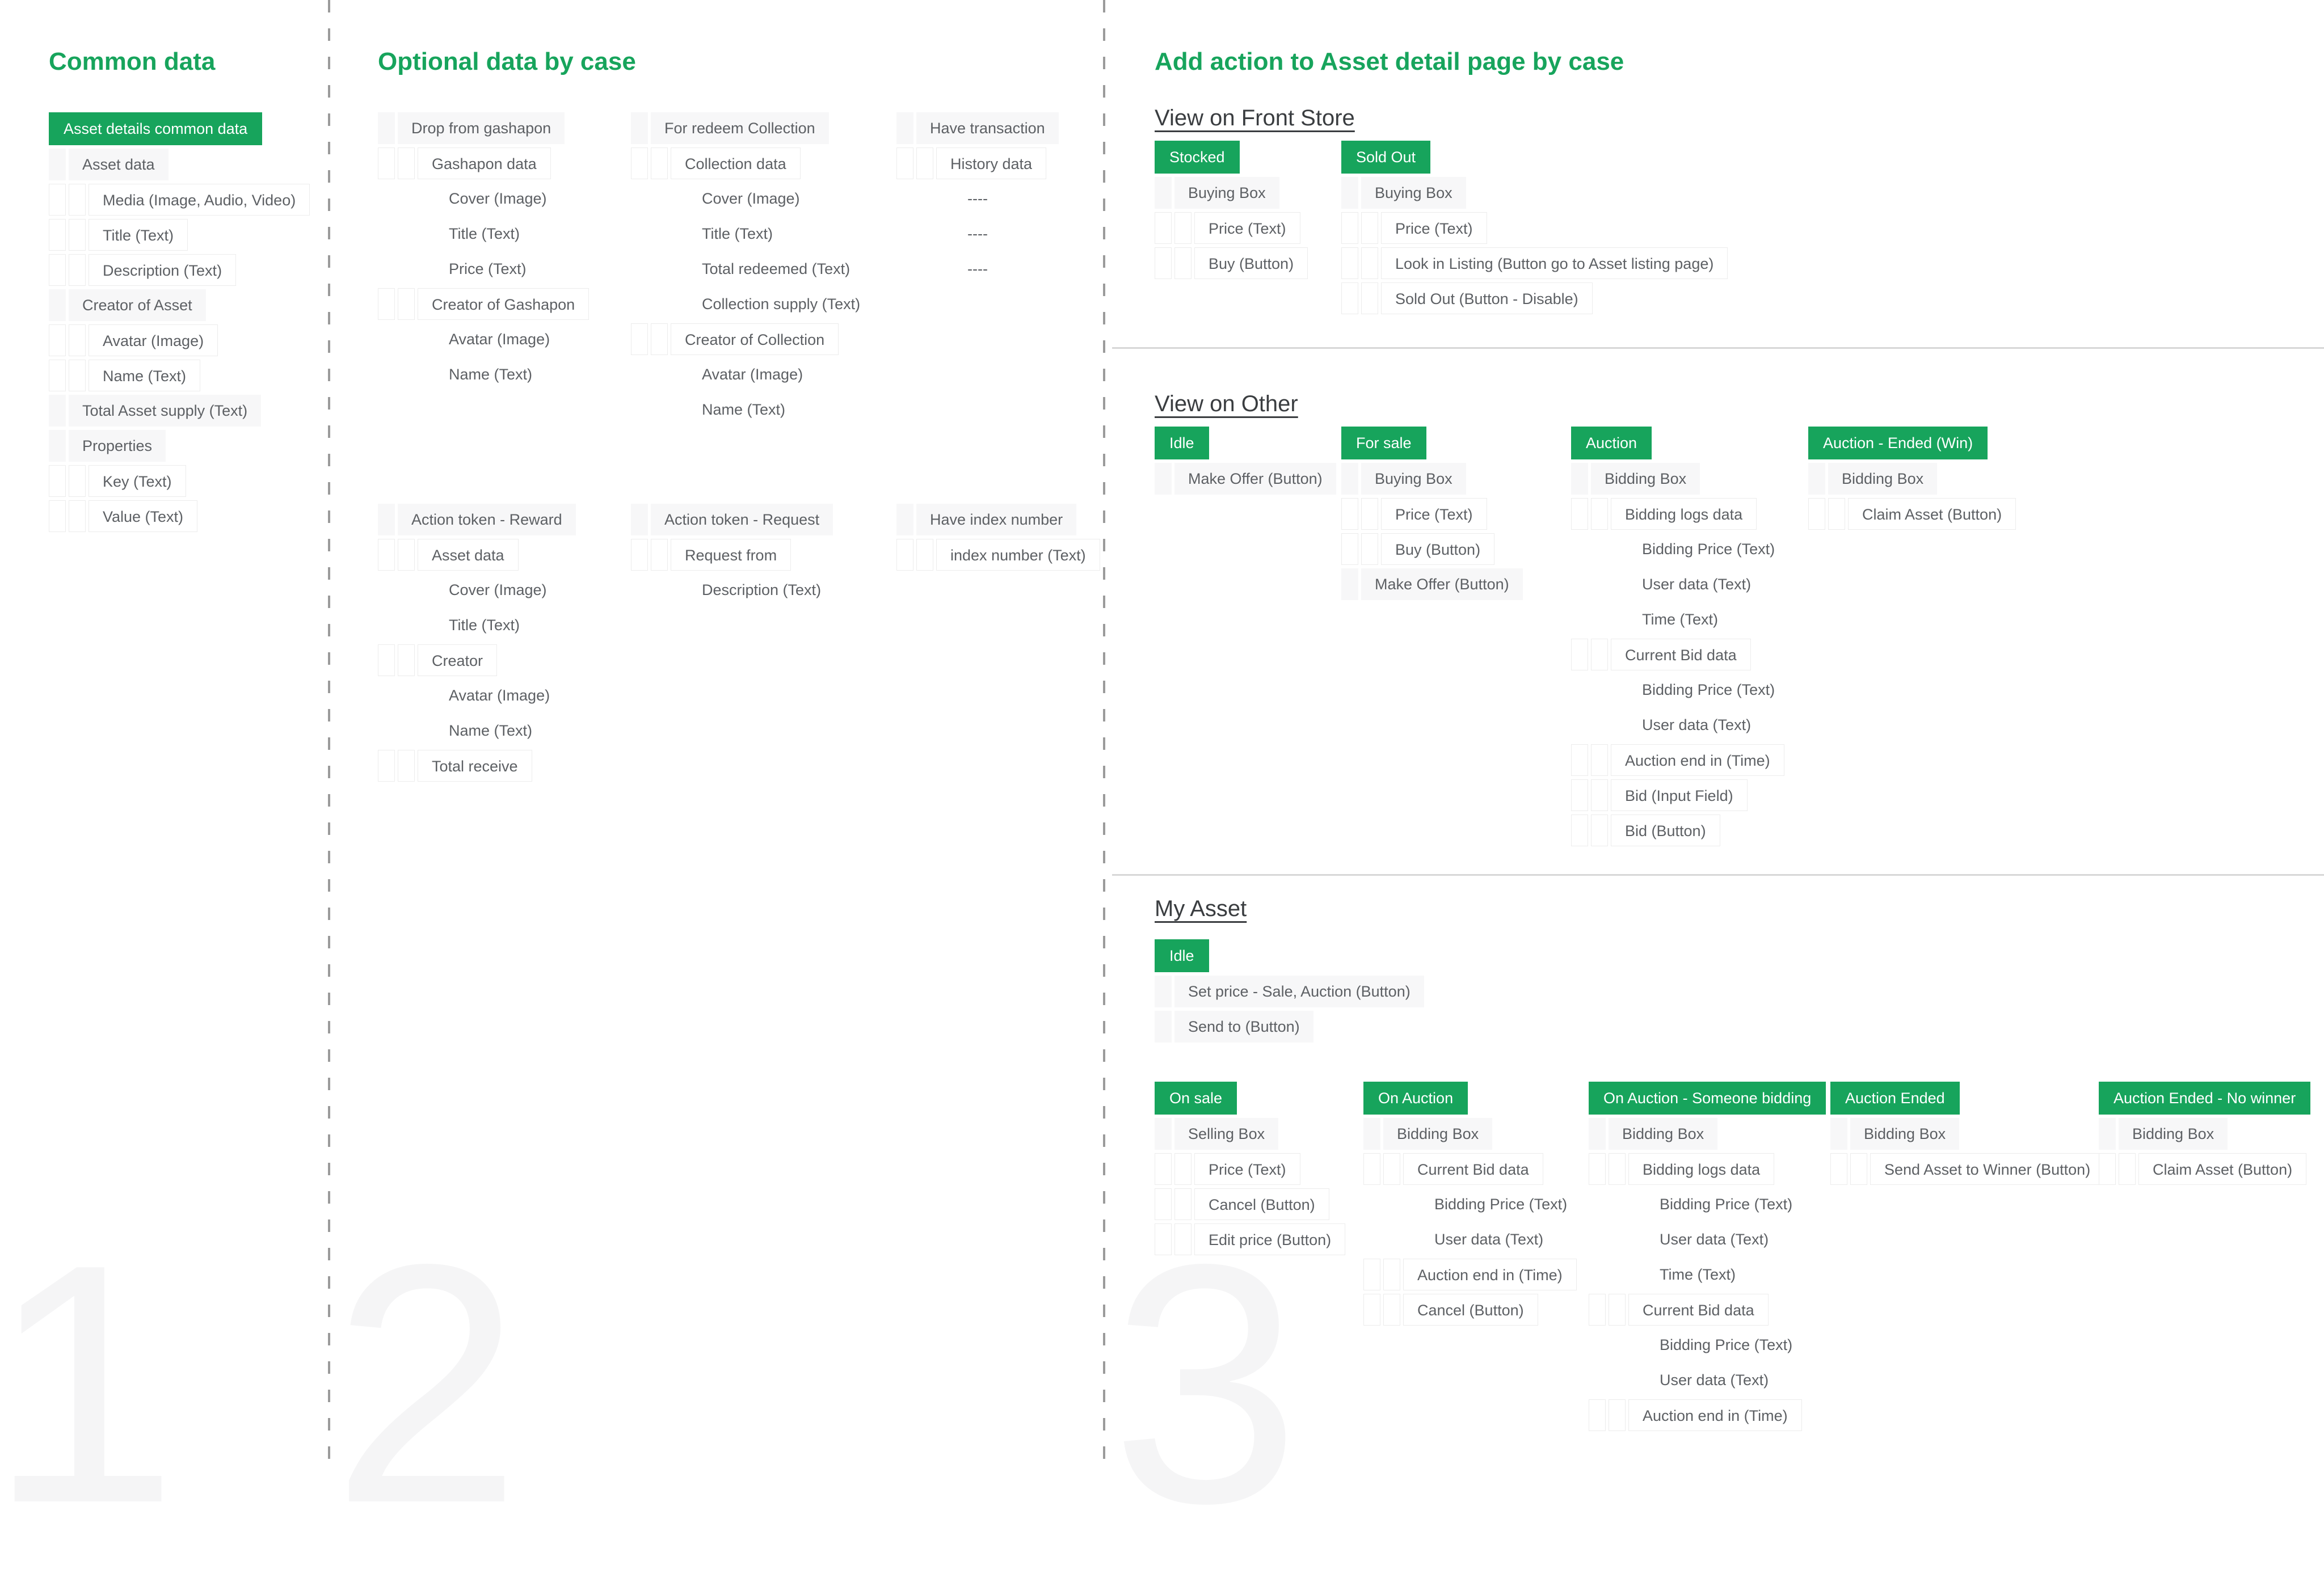 The height and width of the screenshot is (1574, 2324). Describe the element at coordinates (1231, 193) in the screenshot. I see `tree-row: Buying Box` at that location.